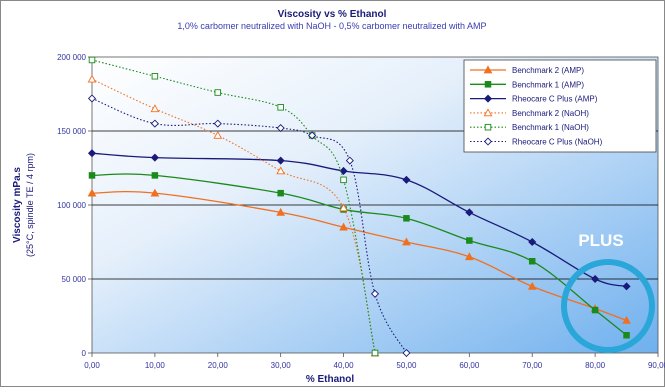 The image size is (665, 392). What do you see at coordinates (332, 14) in the screenshot?
I see `chart-title: Viscosity vs % Ethanol` at bounding box center [332, 14].